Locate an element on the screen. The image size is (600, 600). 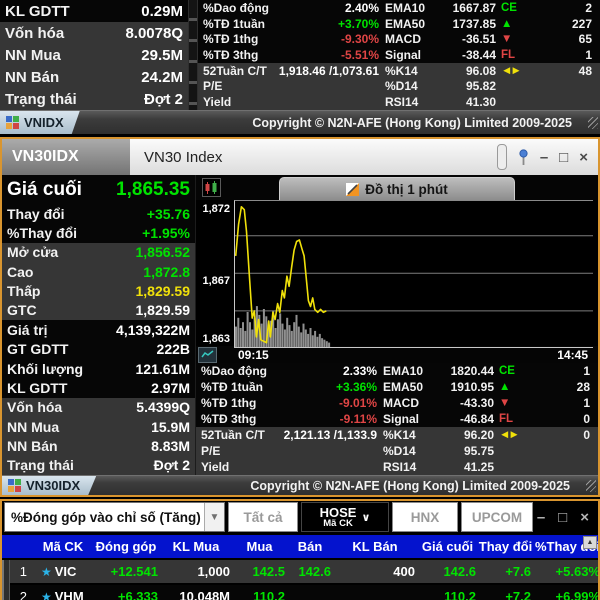
cell-buy-volume: 1,000 is located at coordinates (213, 571).